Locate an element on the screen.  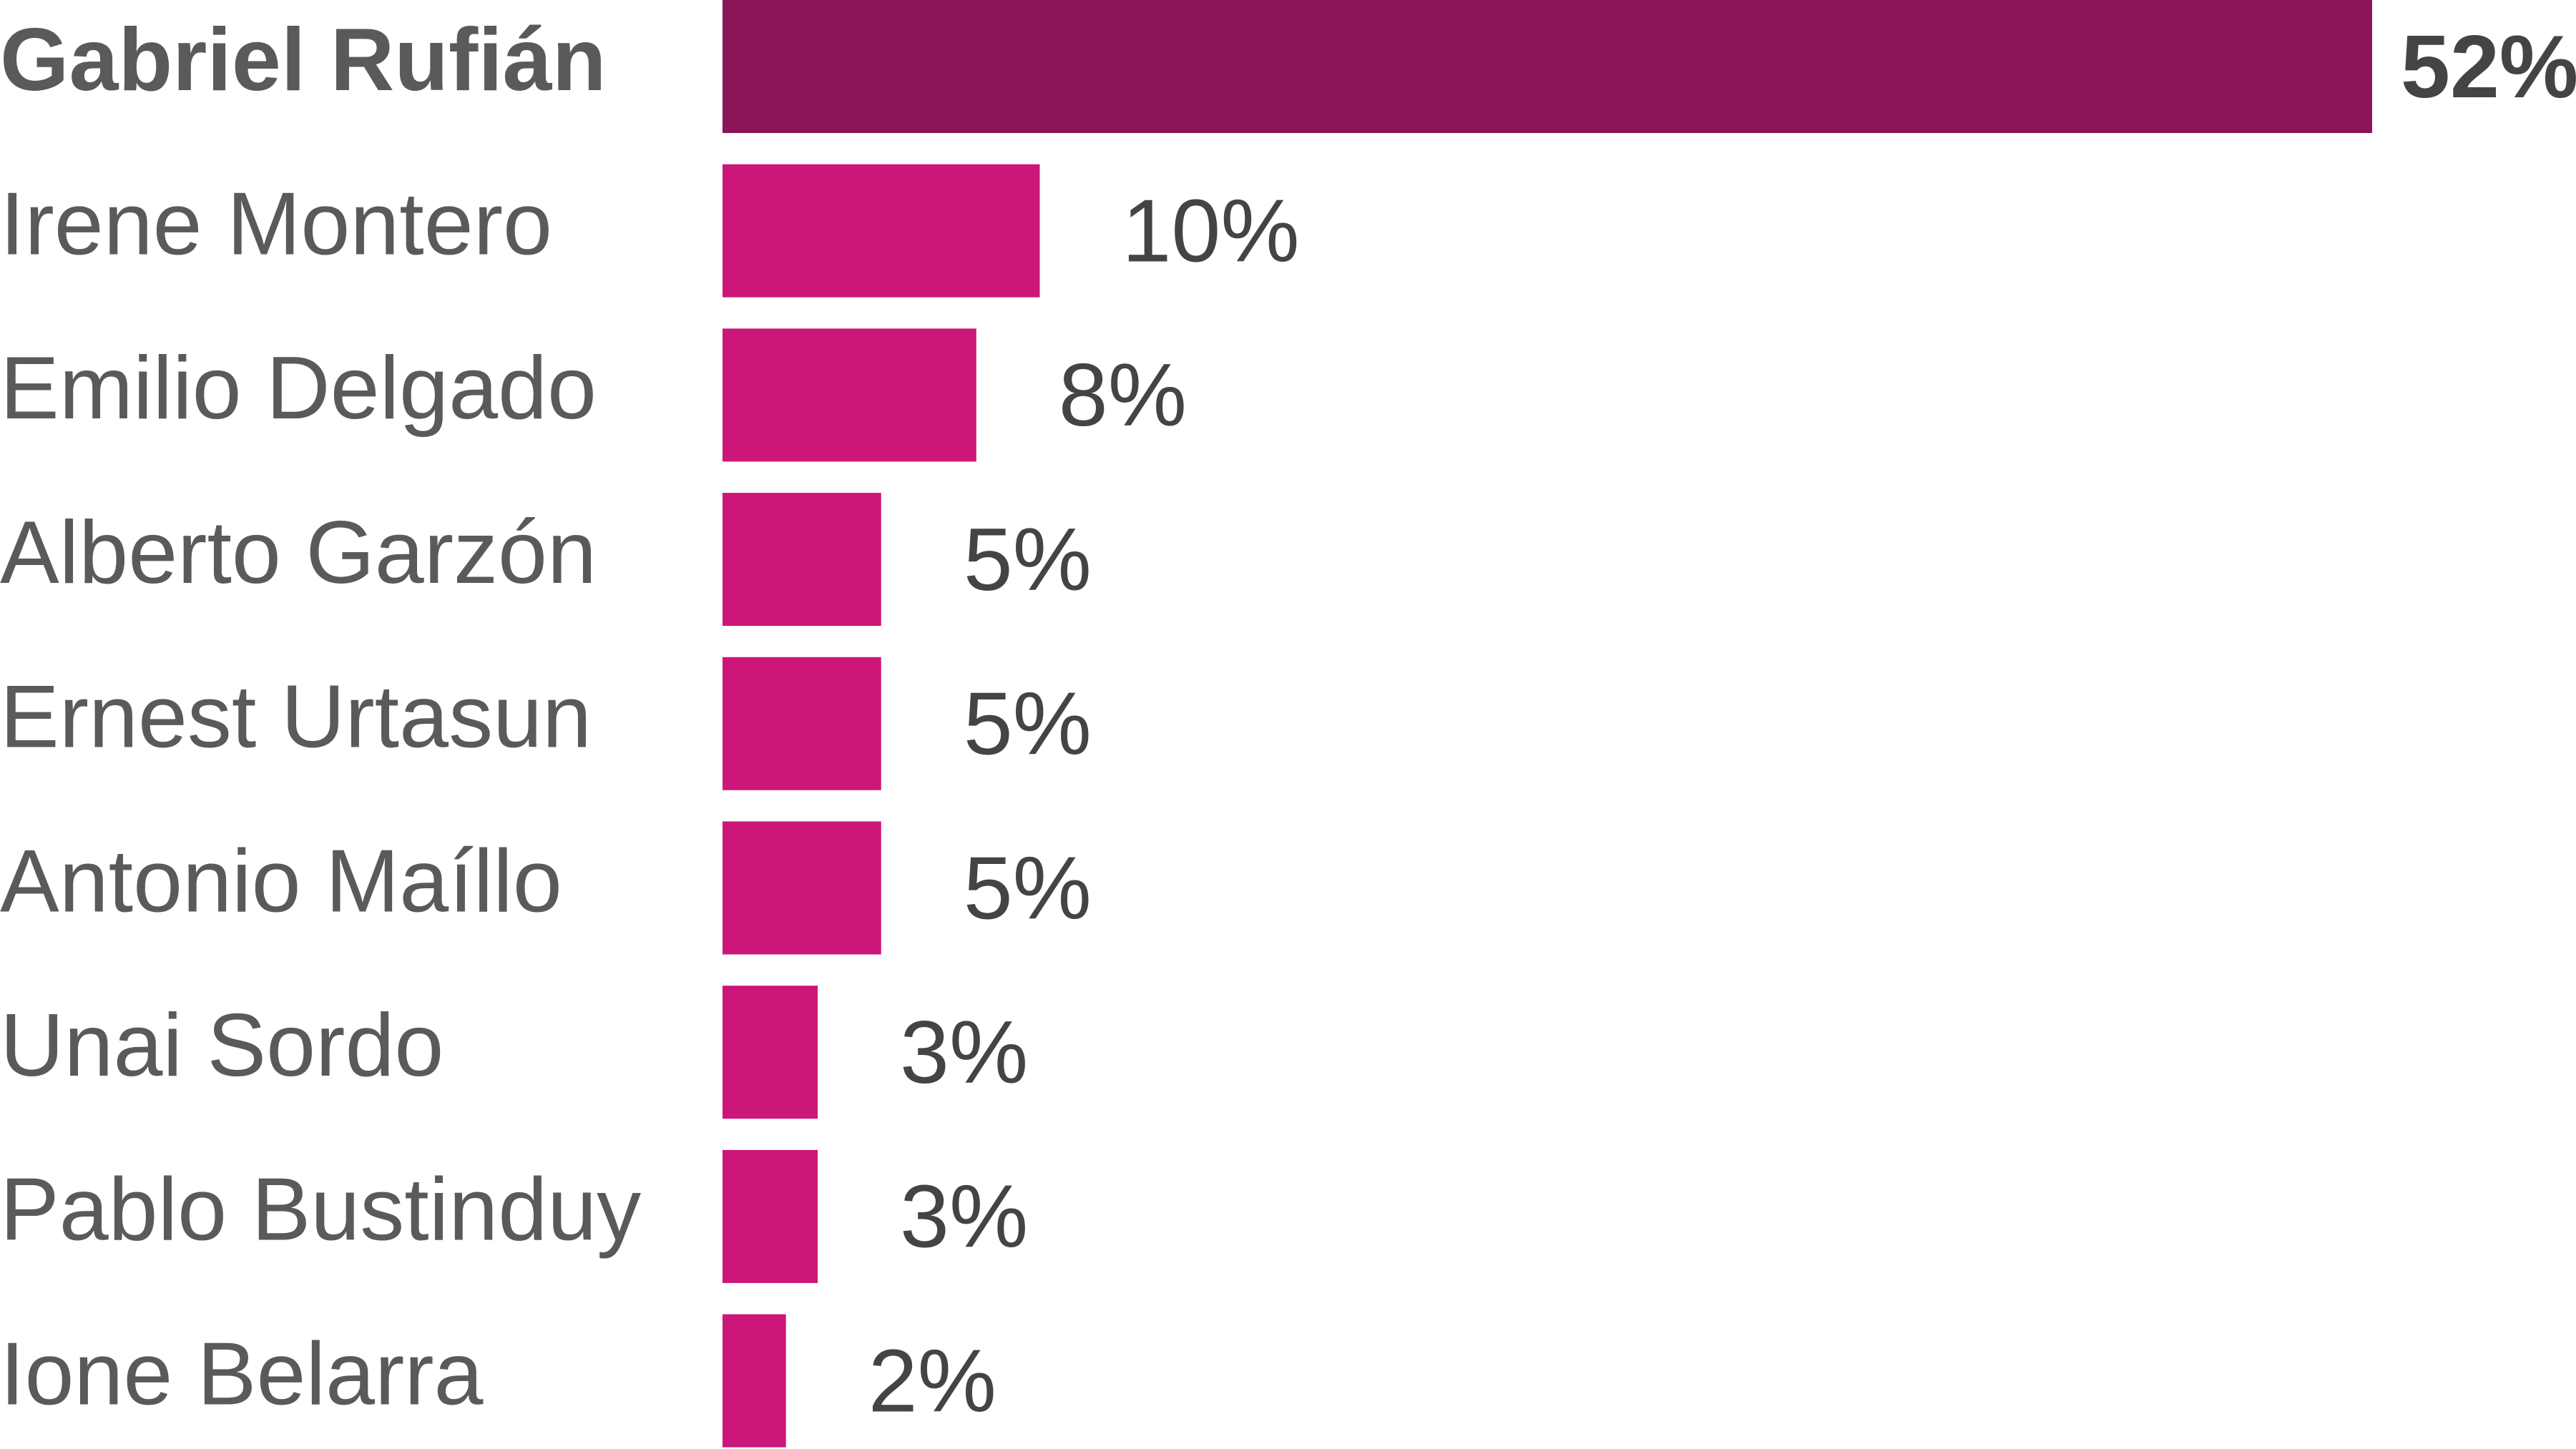
category-label: Alberto Garzón is located at coordinates (299, 553).